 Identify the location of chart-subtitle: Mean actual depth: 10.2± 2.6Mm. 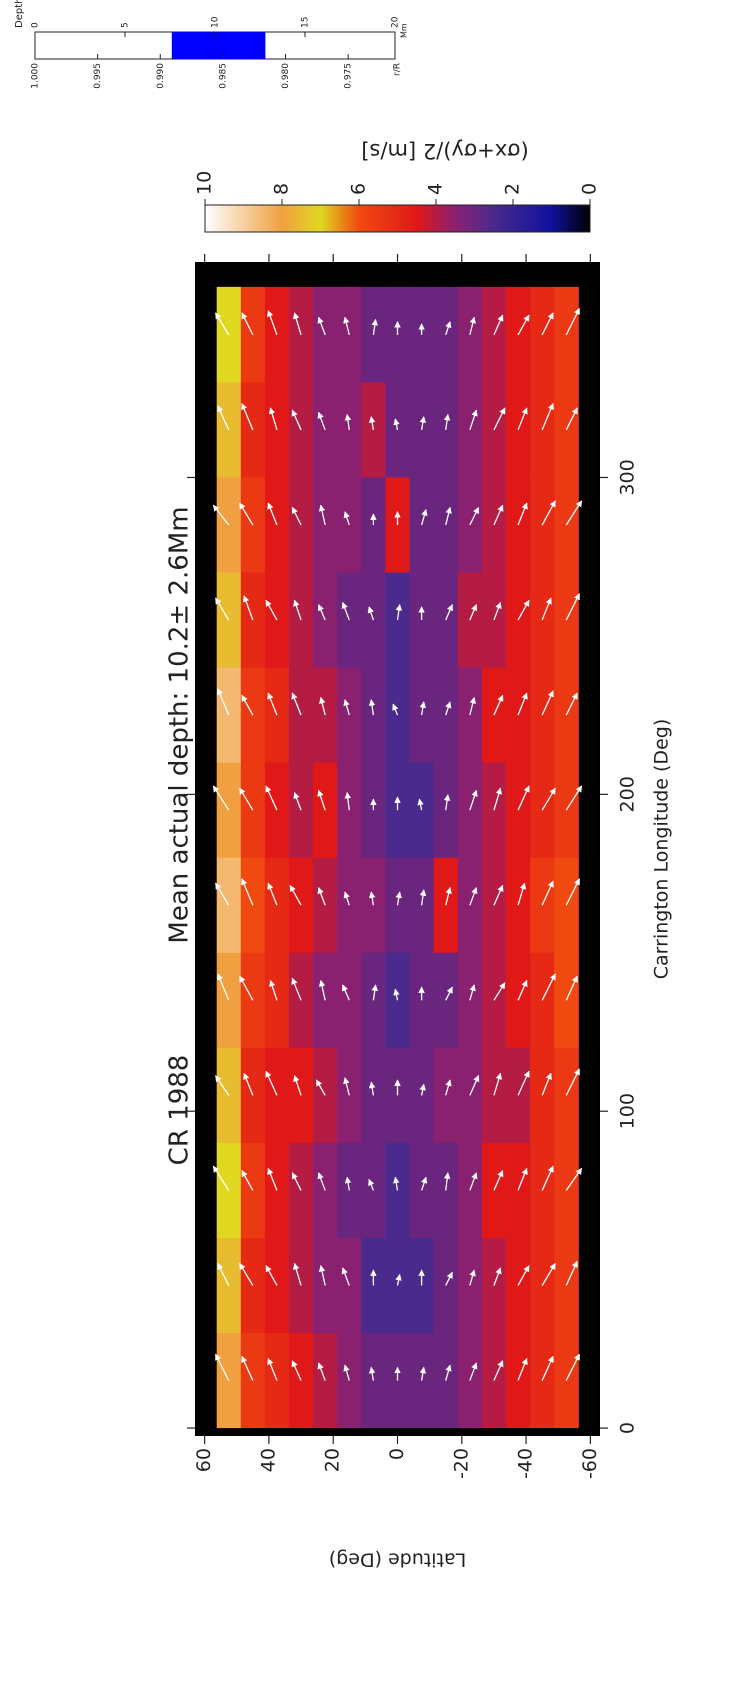
(180, 724).